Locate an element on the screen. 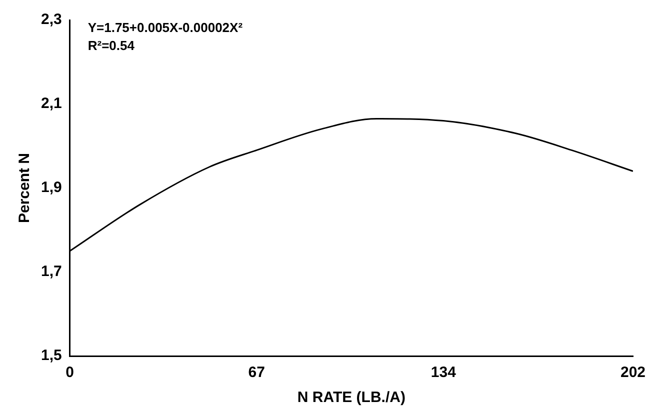 The image size is (663, 419). y-axis-title: Percent N is located at coordinates (25, 188).